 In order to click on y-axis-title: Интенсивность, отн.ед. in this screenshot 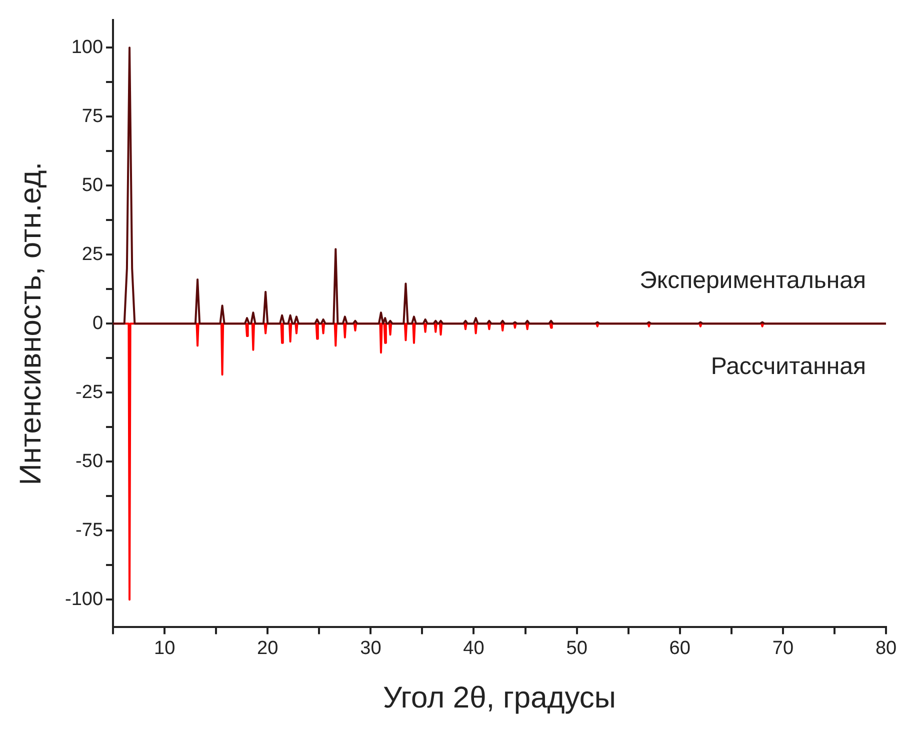, I will do `click(31, 324)`.